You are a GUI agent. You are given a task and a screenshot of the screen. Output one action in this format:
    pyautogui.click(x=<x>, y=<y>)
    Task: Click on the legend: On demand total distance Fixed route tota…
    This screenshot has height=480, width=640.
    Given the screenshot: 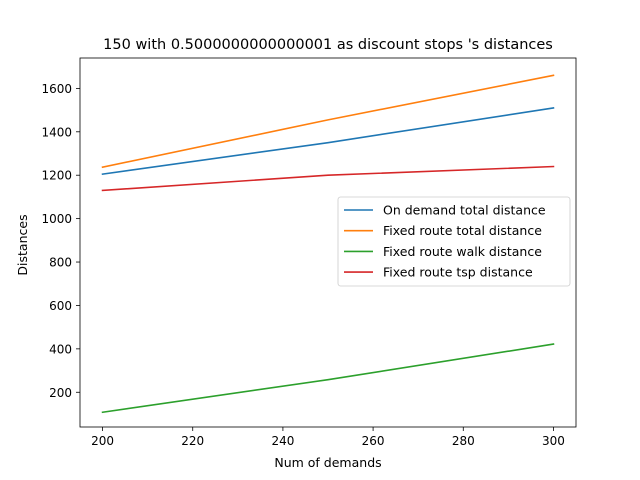 What is the action you would take?
    pyautogui.click(x=454, y=241)
    